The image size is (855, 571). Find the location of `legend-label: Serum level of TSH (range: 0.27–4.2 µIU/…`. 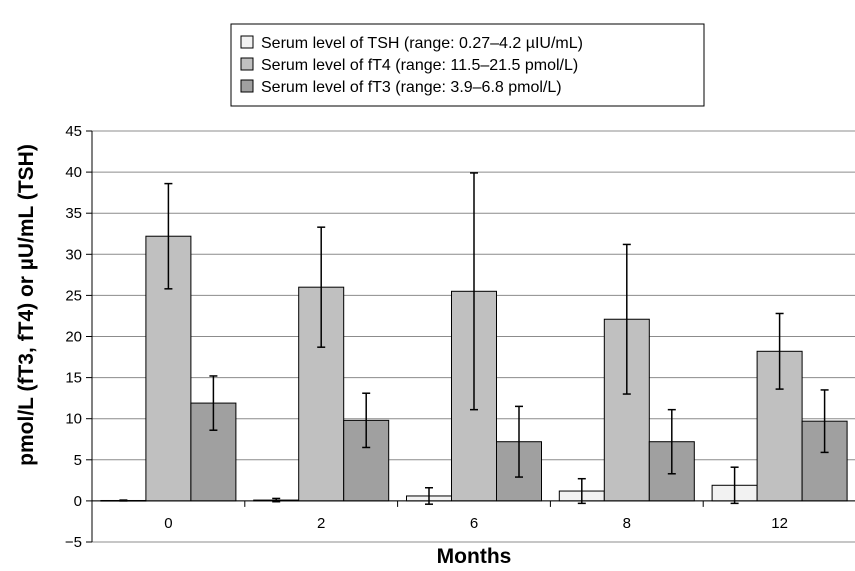

legend-label: Serum level of TSH (range: 0.27–4.2 µIU/… is located at coordinates (422, 43).